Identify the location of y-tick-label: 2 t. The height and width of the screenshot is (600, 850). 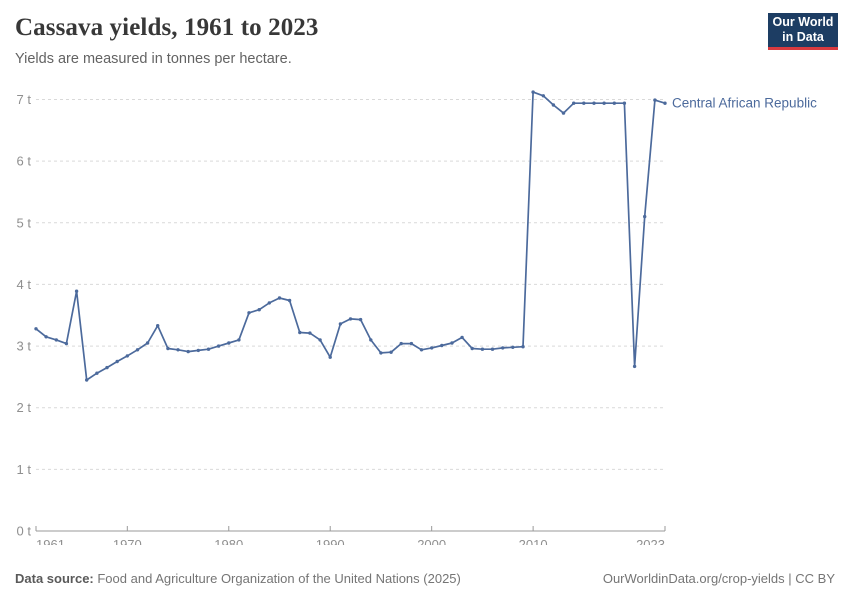
(24, 407).